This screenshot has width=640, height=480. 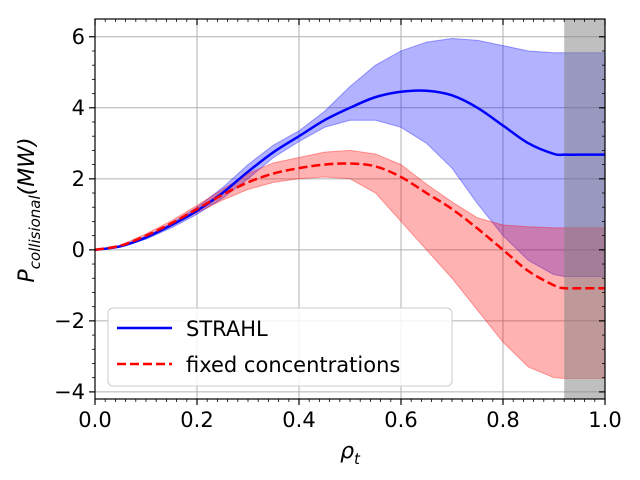 I want to click on legend-box, so click(x=280, y=347).